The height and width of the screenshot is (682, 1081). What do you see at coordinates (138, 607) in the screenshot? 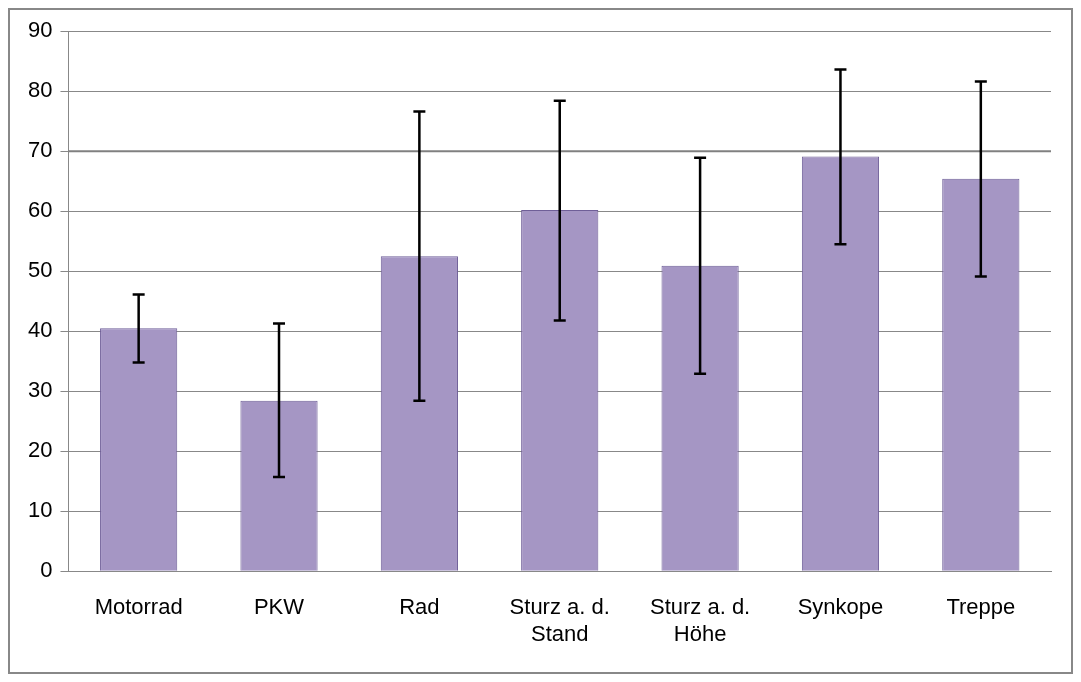
I see `x-tick-label: Motorrad` at bounding box center [138, 607].